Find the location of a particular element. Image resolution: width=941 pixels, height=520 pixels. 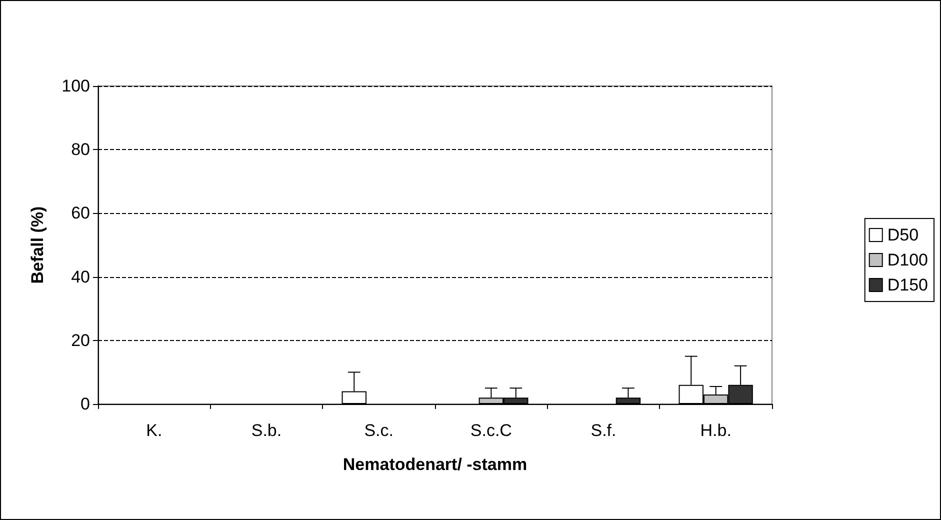

legend-label: D150 is located at coordinates (907, 285).